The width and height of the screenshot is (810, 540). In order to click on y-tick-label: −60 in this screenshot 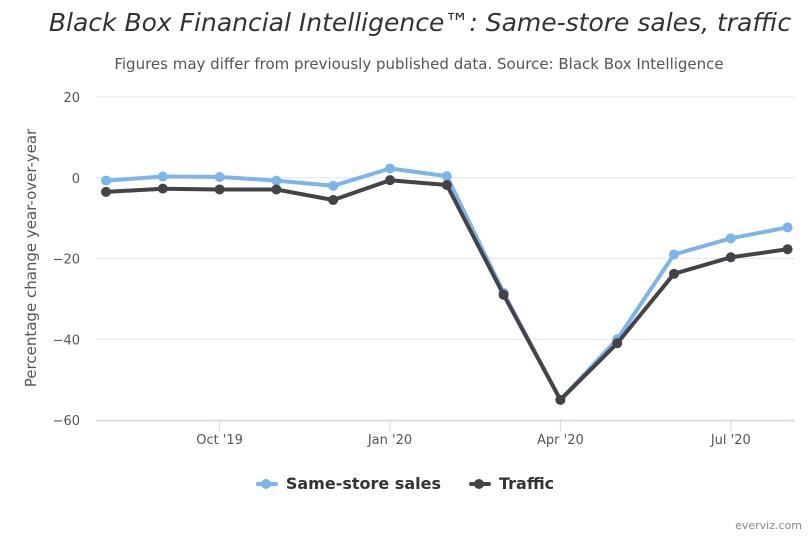, I will do `click(66, 421)`.